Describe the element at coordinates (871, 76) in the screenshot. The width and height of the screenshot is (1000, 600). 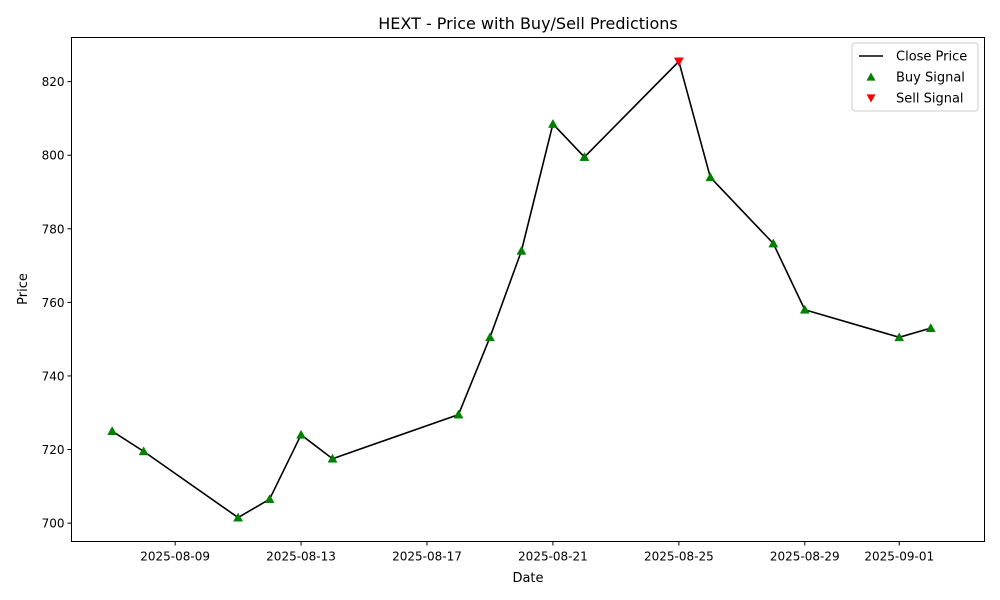
I see `legend-buy-swatch` at that location.